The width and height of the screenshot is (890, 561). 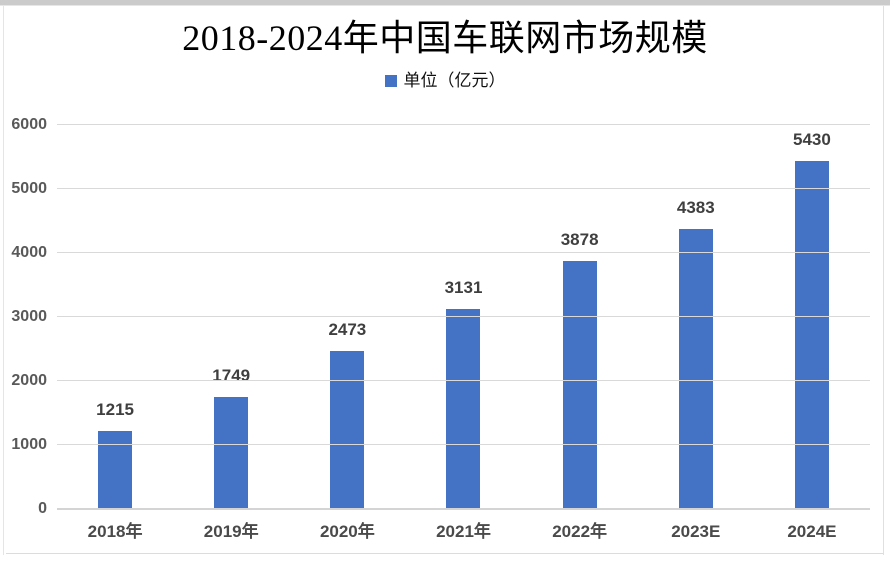 I want to click on chart-legend: 单位（亿元）, so click(x=445, y=81).